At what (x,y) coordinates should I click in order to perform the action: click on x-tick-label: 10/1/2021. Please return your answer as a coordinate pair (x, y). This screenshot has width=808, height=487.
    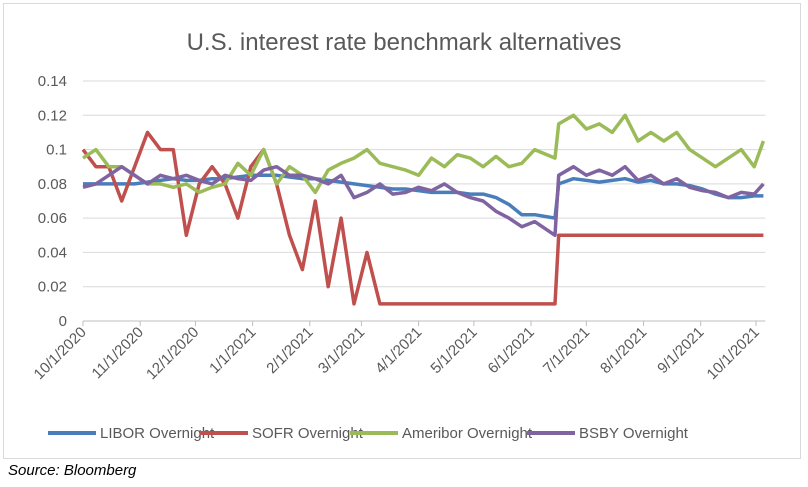
    Looking at the image, I should click on (733, 353).